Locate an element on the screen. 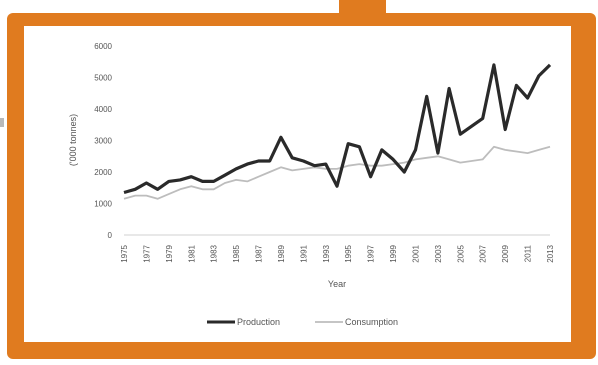  y-tick-label: 5000 is located at coordinates (103, 78).